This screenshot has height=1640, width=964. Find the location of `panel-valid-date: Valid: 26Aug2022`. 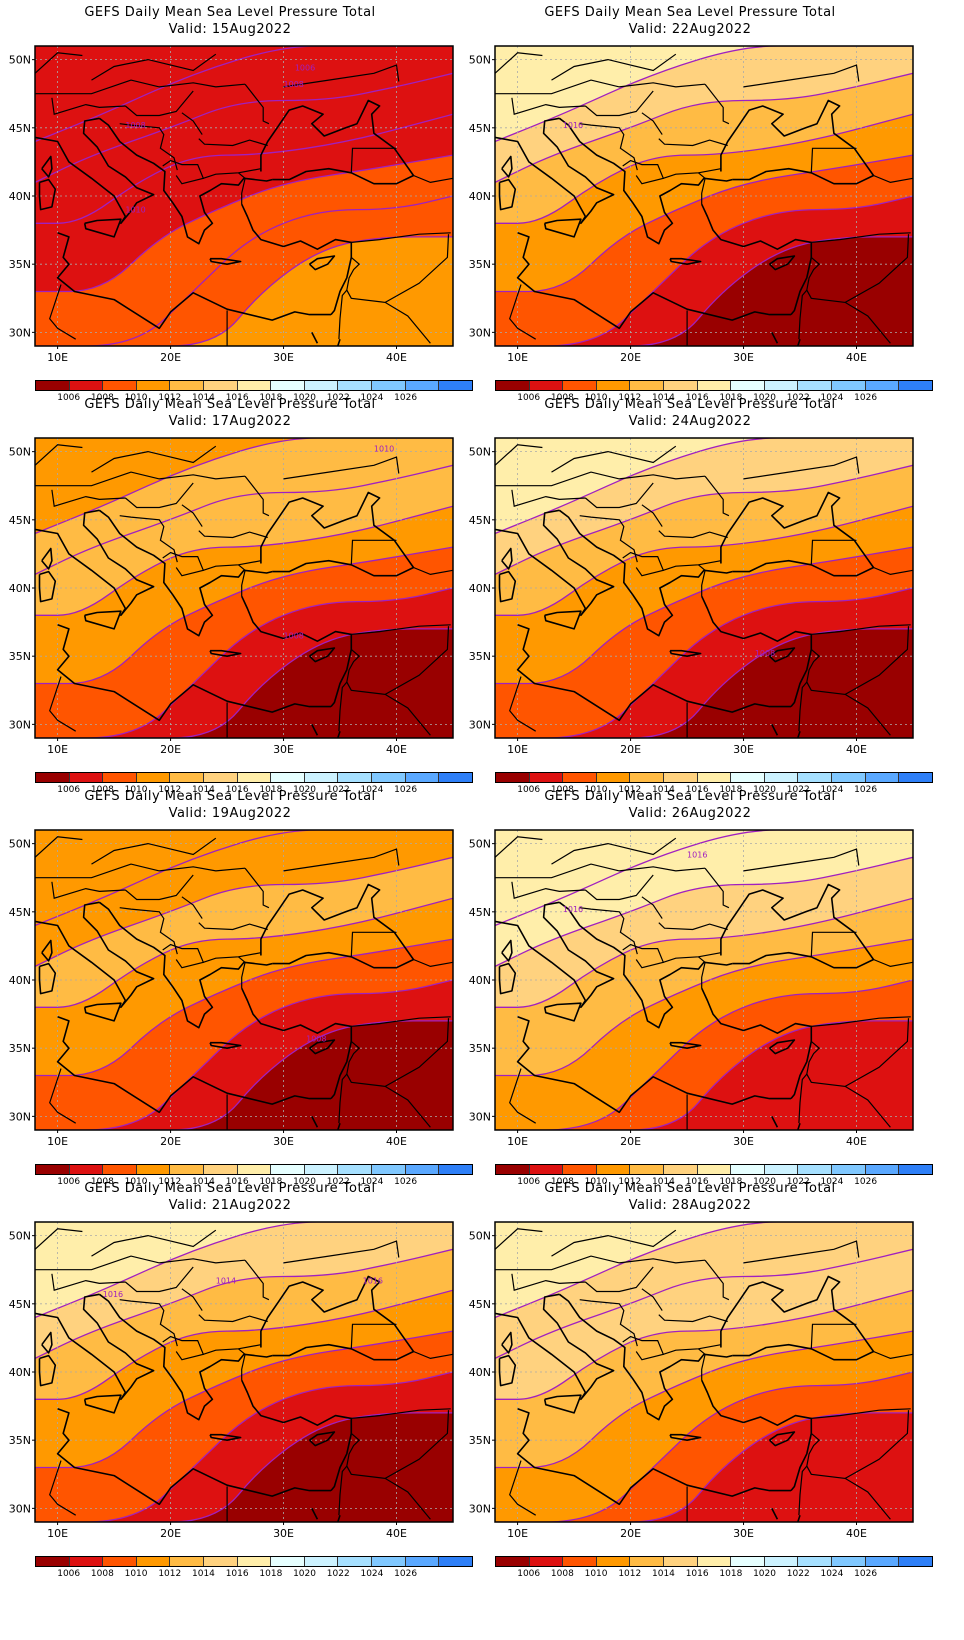

panel-valid-date: Valid: 26Aug2022 is located at coordinates (690, 813).